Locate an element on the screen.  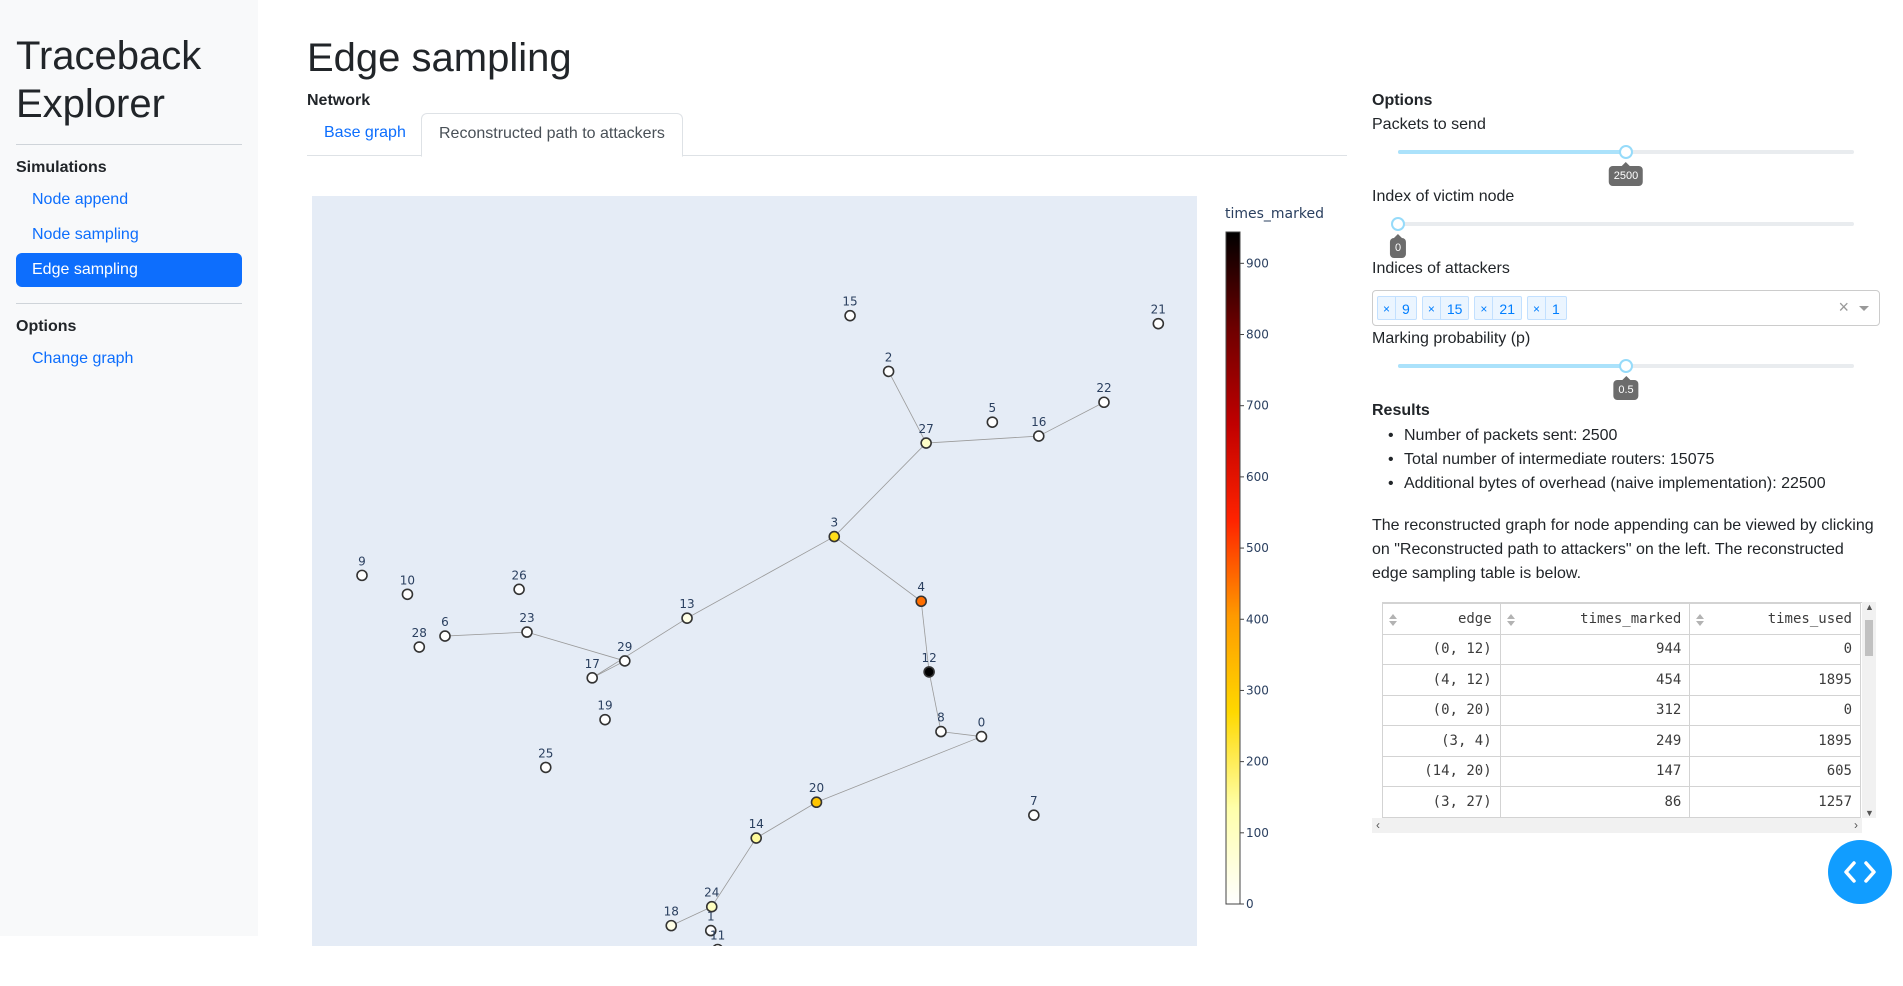
scroll-right-icon: › is located at coordinates (1856, 825).